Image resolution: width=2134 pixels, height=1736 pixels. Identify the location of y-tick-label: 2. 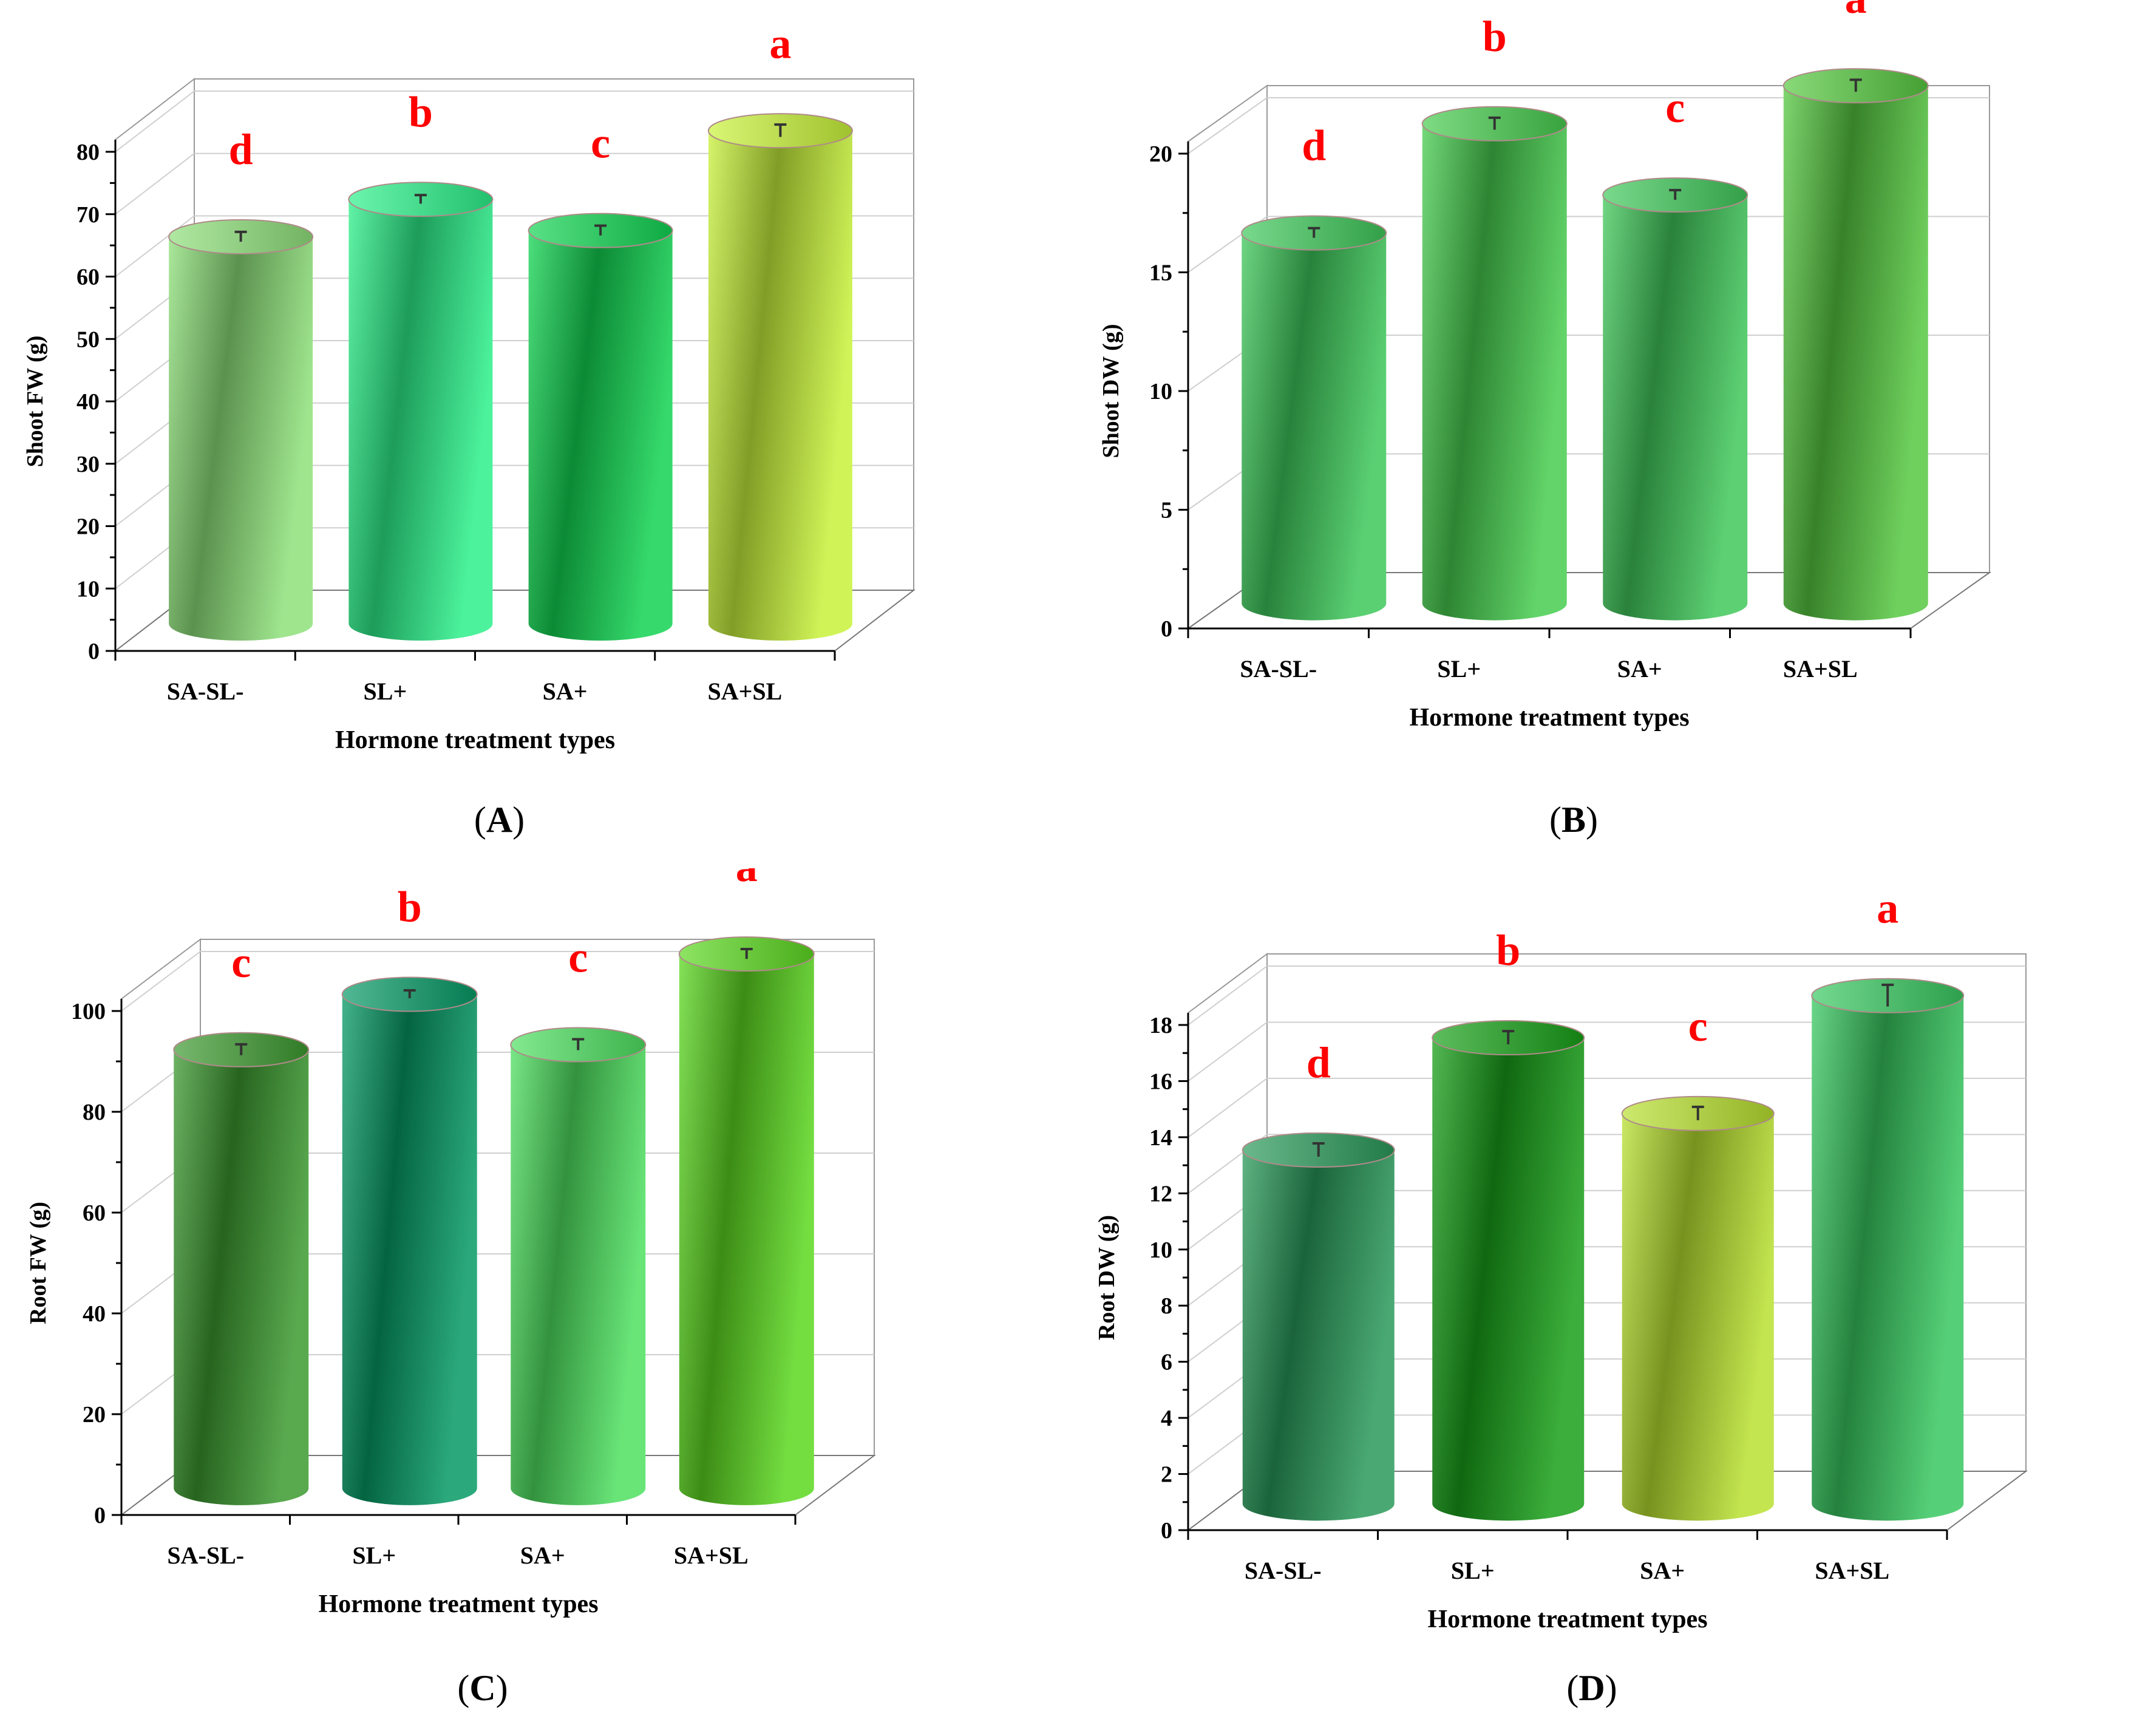
(1166, 1475).